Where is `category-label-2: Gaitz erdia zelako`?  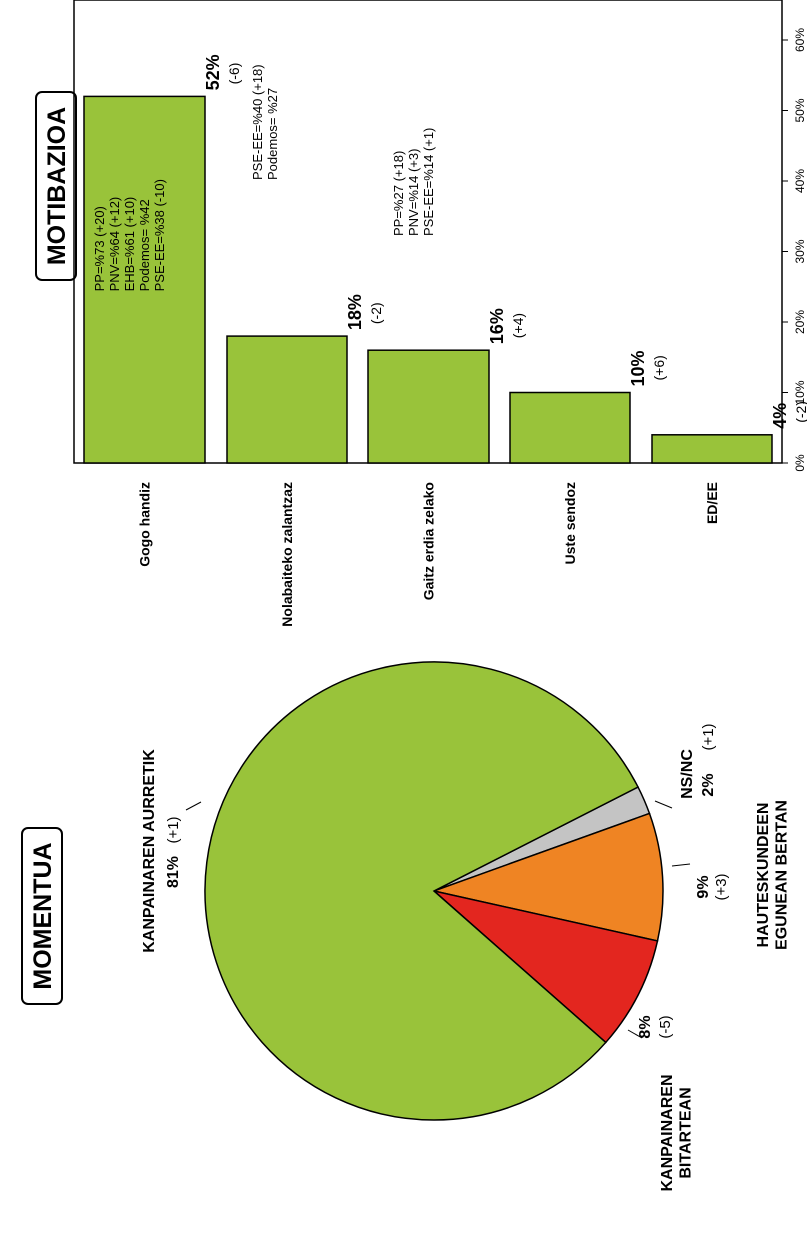
category-label-2: Gaitz erdia zelako is located at coordinates (429, 541).